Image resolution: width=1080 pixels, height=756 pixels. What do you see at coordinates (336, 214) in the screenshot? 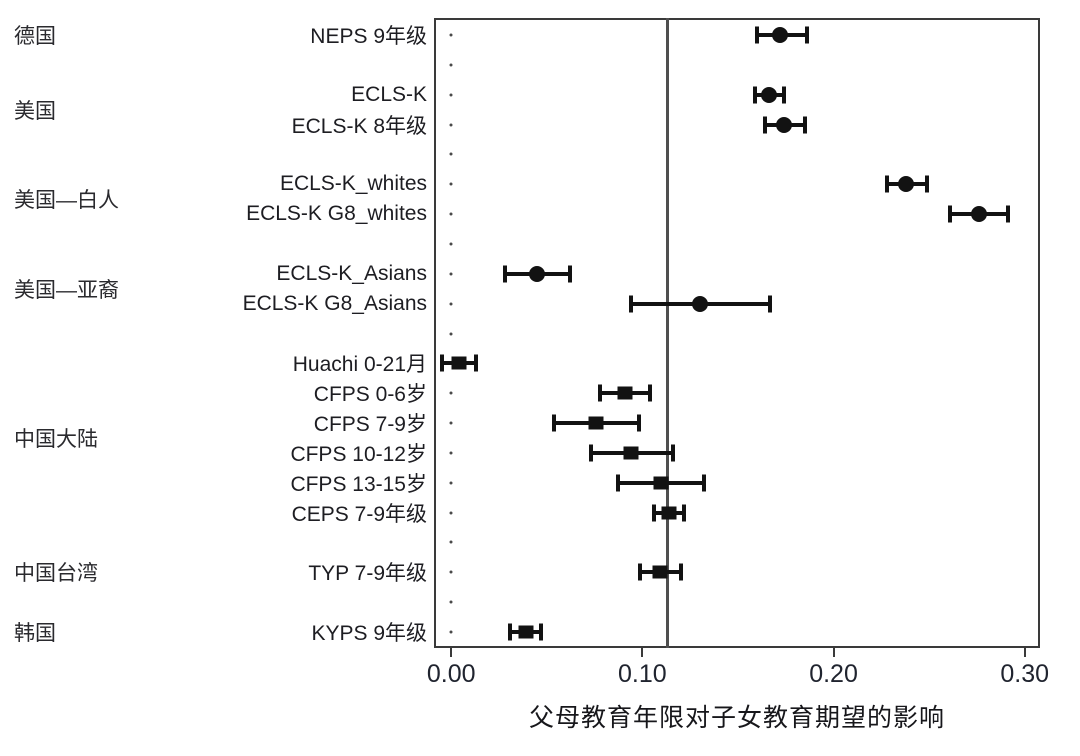
I see `row-label: ECLS-K G8_whites` at bounding box center [336, 214].